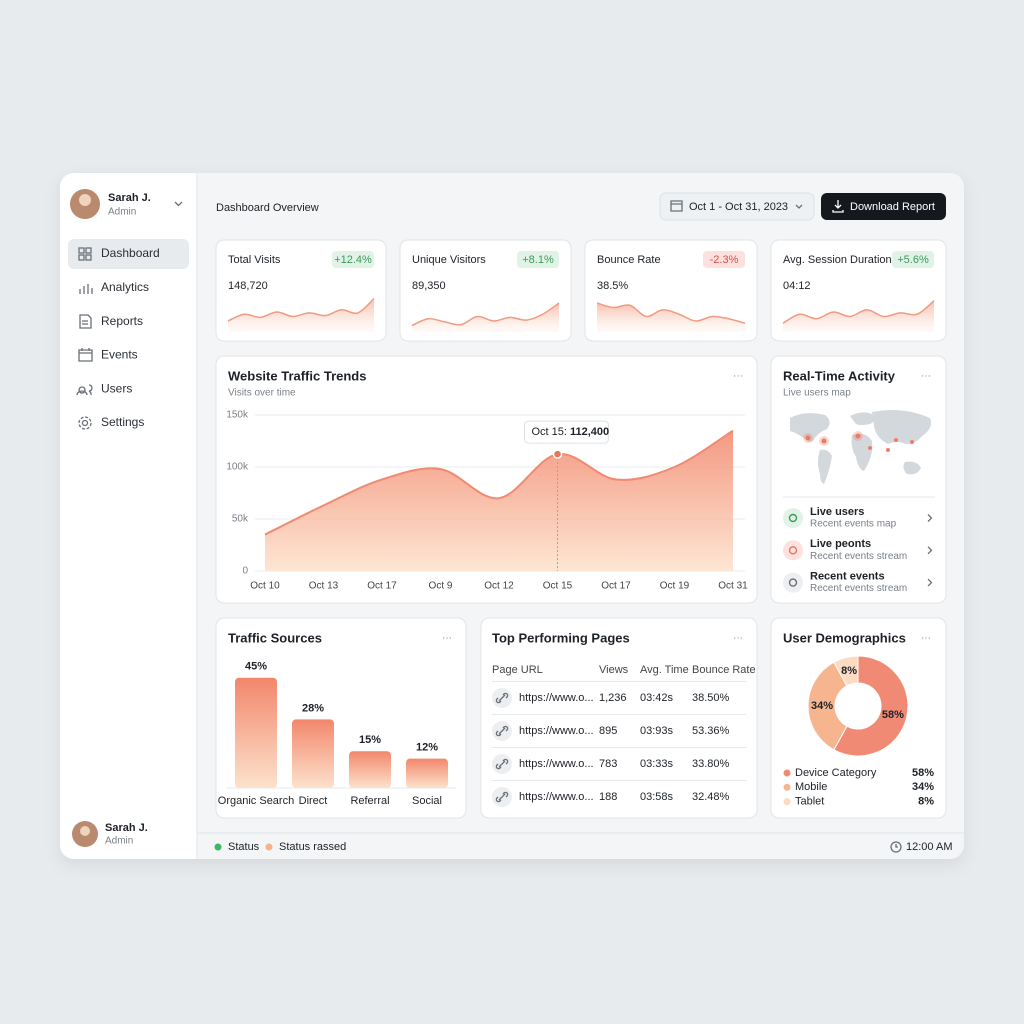 The image size is (1024, 1024). I want to click on legend-value: 58%, so click(923, 773).